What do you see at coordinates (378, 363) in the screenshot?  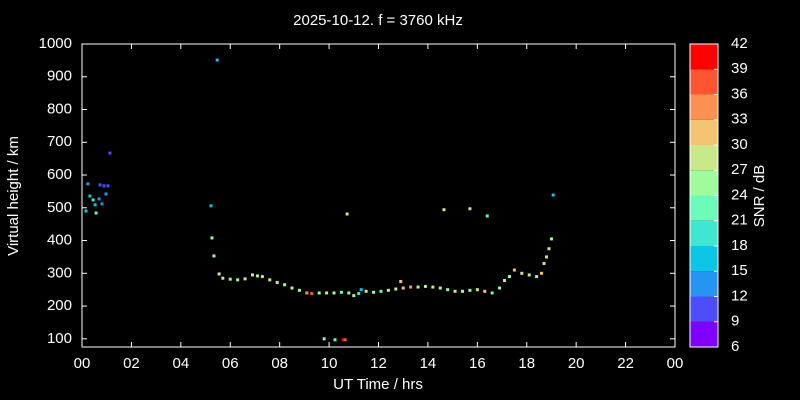 I see `x-tick-label: 12` at bounding box center [378, 363].